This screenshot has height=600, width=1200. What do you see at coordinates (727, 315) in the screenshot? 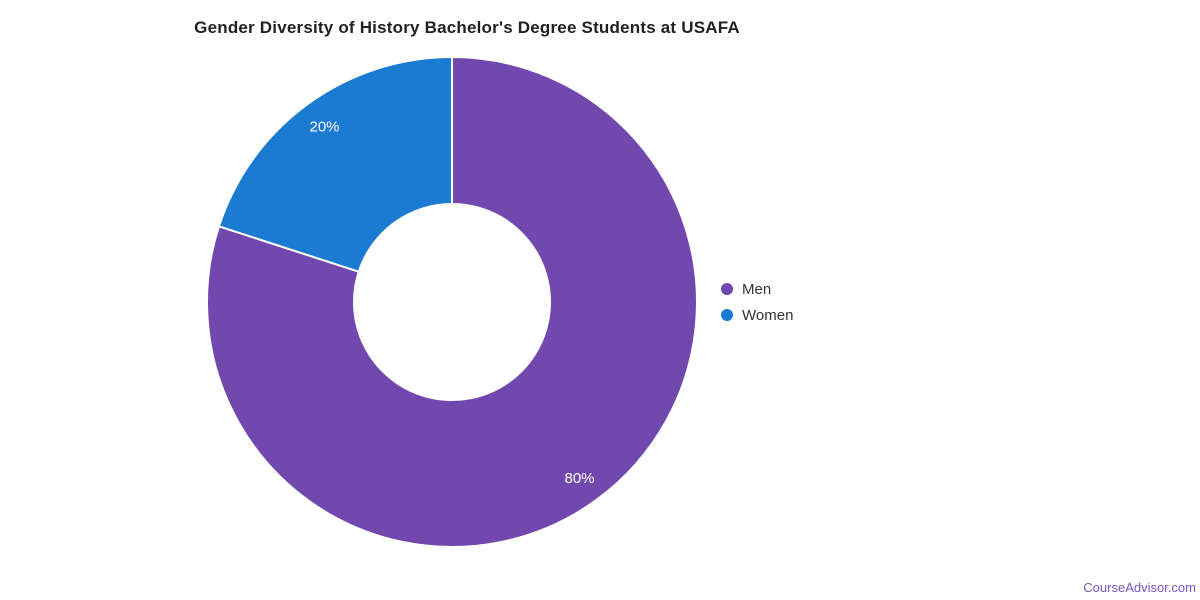
I see `legend-swatch-women-icon` at bounding box center [727, 315].